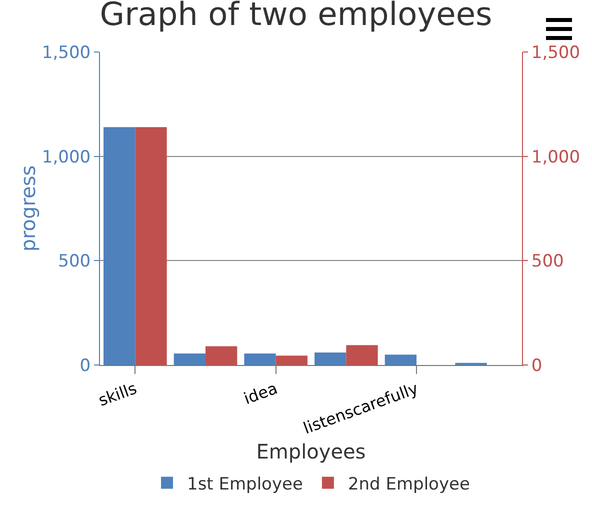  Describe the element at coordinates (536, 366) in the screenshot. I see `y2-tick-label: 0` at that location.